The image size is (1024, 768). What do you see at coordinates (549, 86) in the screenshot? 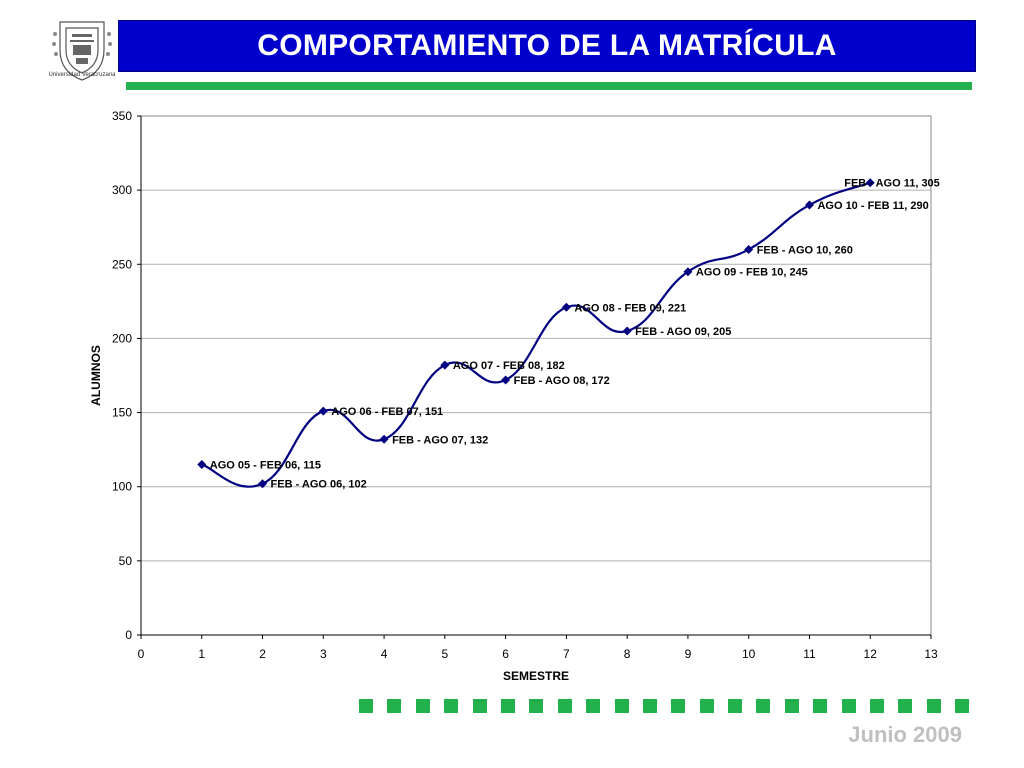
I see `header-divider` at bounding box center [549, 86].